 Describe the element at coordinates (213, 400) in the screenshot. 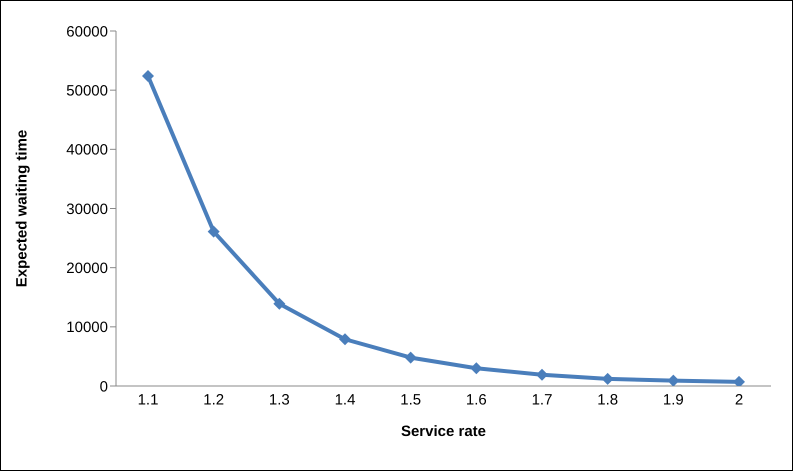

I see `x-tick-label: 1.2` at that location.